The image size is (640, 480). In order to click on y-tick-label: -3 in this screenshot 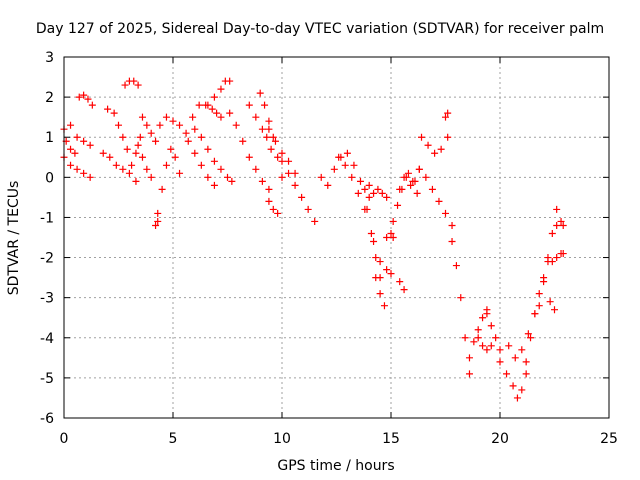, I will do `click(47, 299)`.